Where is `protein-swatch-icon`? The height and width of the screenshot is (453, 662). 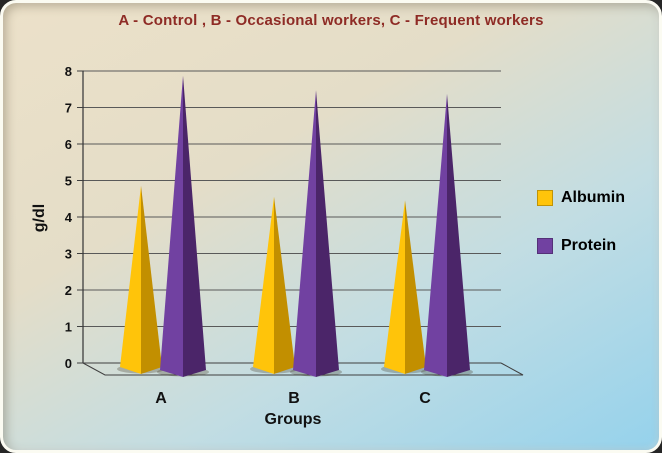
protein-swatch-icon is located at coordinates (545, 246).